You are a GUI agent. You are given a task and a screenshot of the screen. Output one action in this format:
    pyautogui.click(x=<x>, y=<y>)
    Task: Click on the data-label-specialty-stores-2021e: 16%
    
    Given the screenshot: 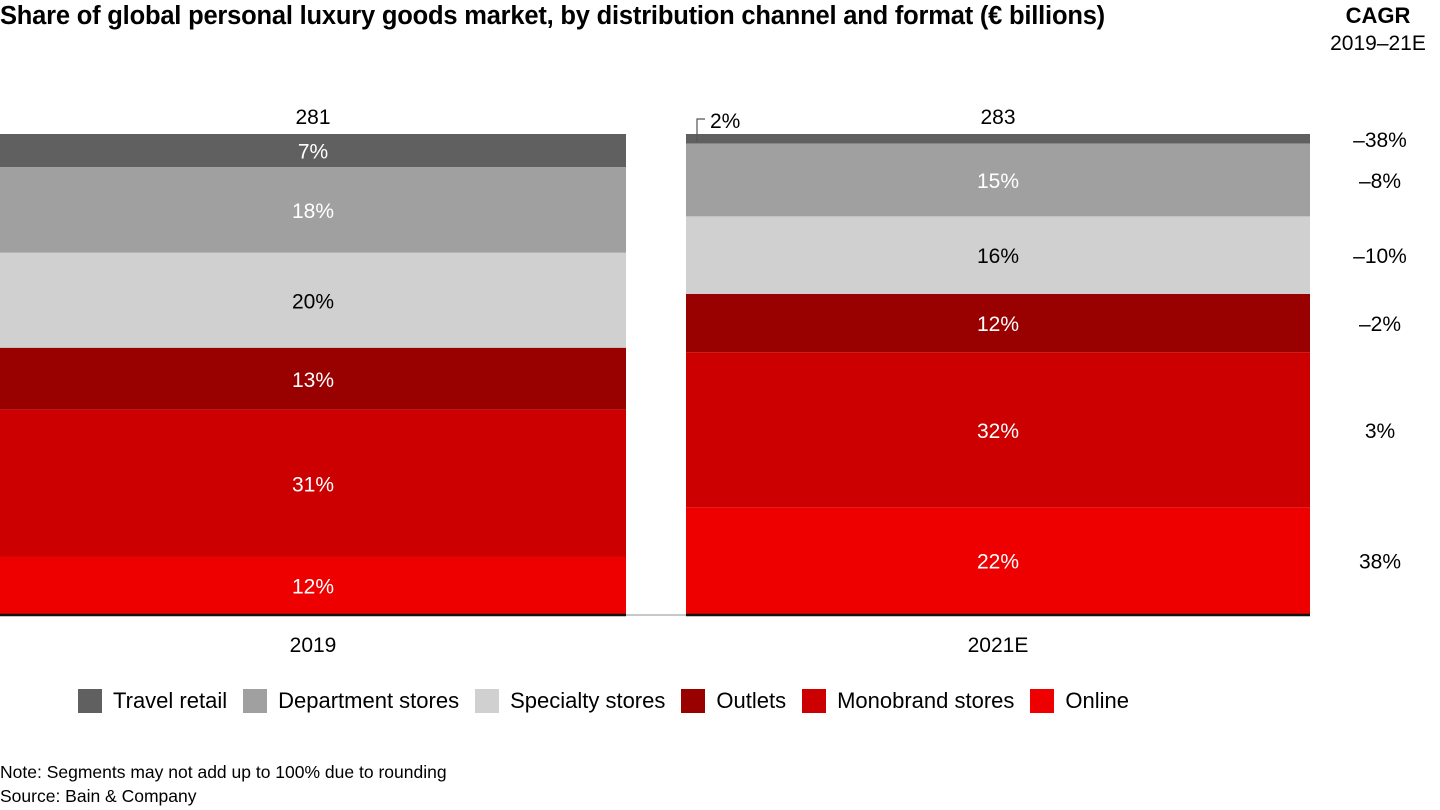 What is the action you would take?
    pyautogui.click(x=998, y=256)
    